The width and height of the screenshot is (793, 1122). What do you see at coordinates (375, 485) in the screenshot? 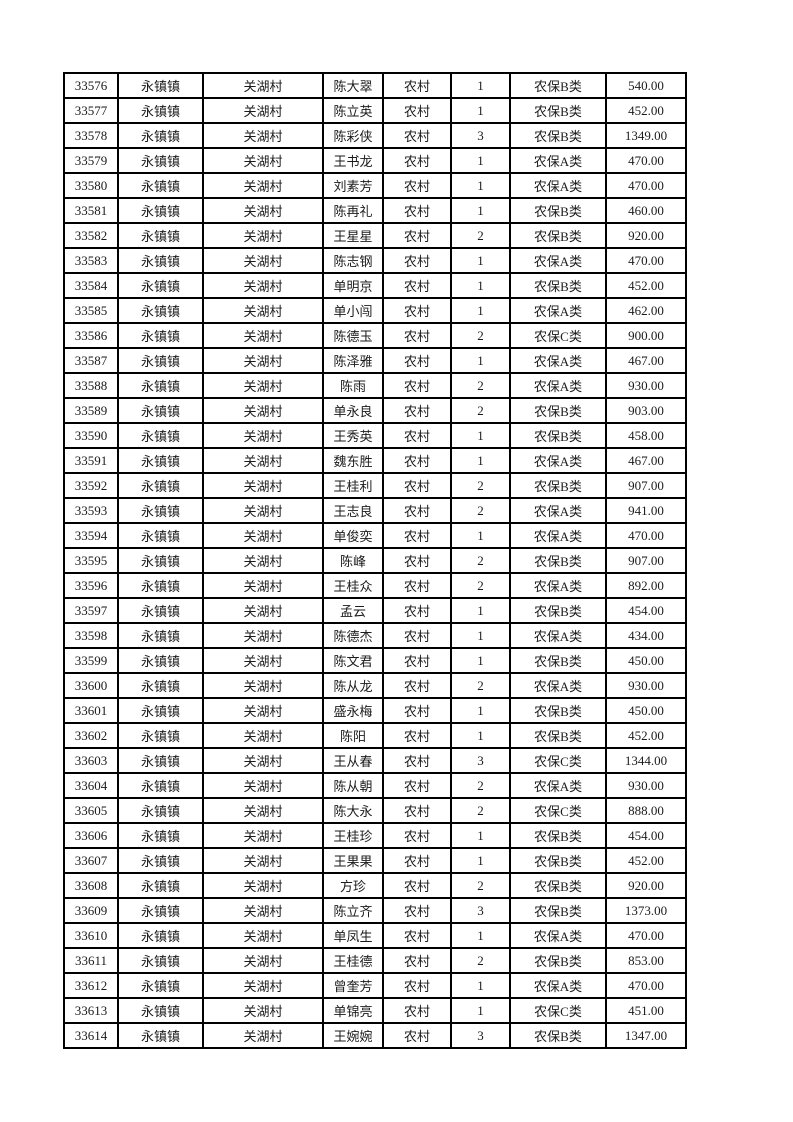
I see `table-row: 33592 永镇镇 关湖村 王桂利 农村 2 农保B类 907.00` at bounding box center [375, 485].